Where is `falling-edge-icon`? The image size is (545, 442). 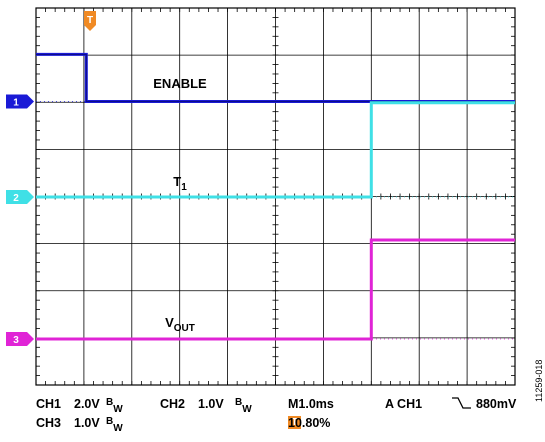 falling-edge-icon is located at coordinates (461, 404).